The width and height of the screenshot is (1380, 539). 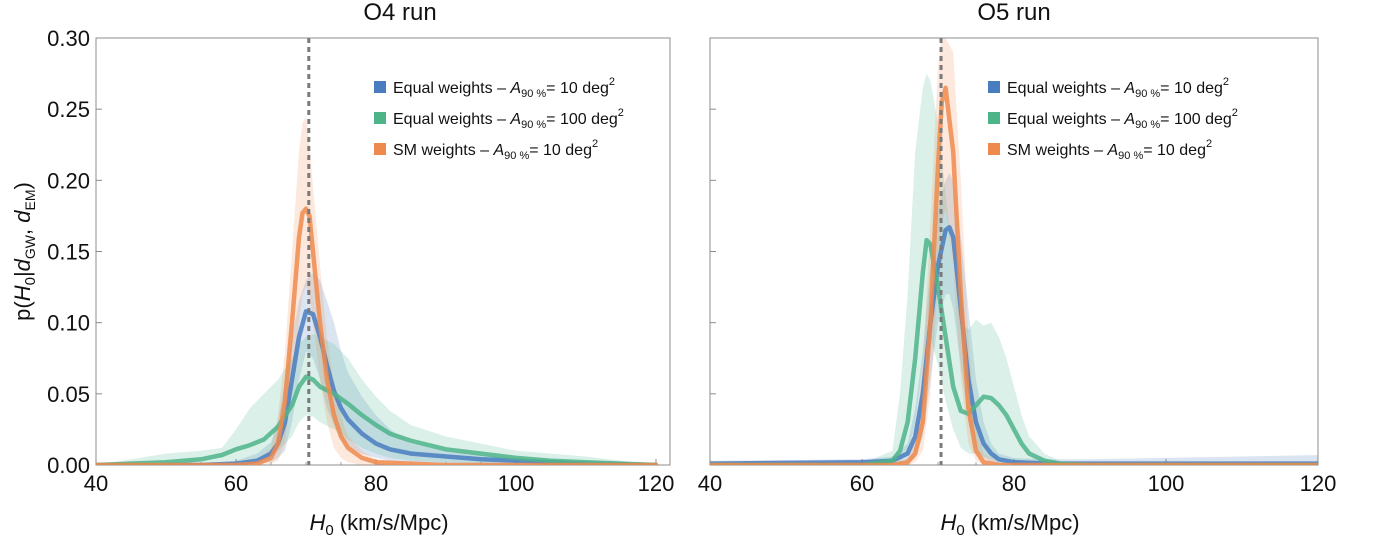 I want to click on y-tick-label: 0.00, so click(x=68, y=465).